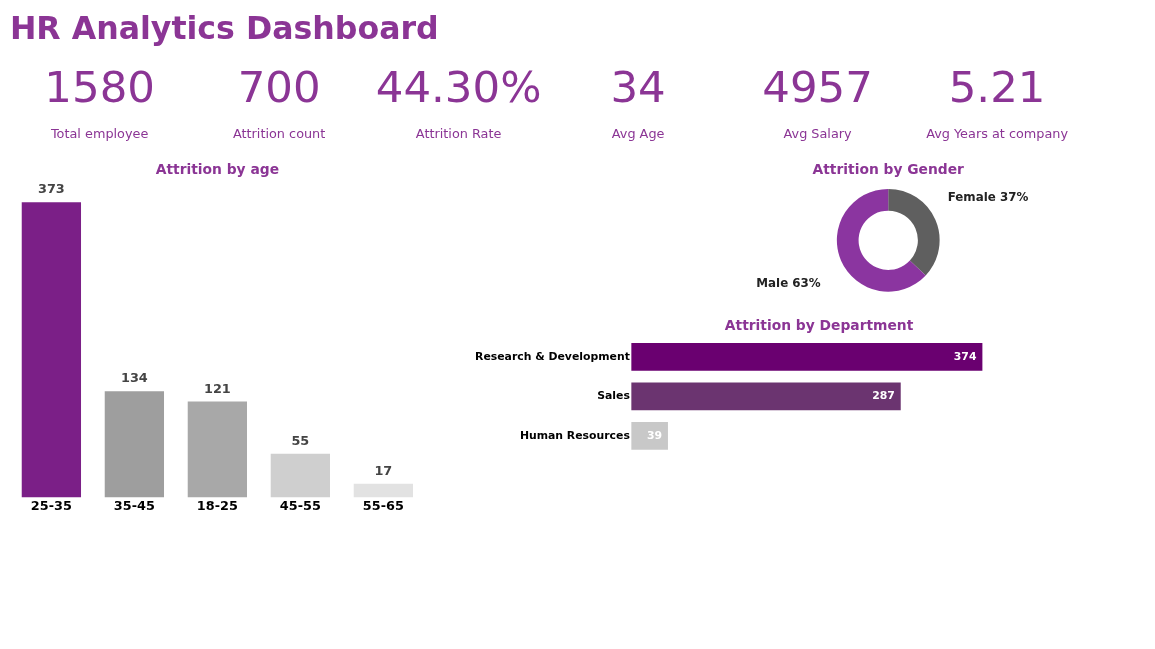 The height and width of the screenshot is (649, 1155). I want to click on text: Avg Salary, so click(818, 133).